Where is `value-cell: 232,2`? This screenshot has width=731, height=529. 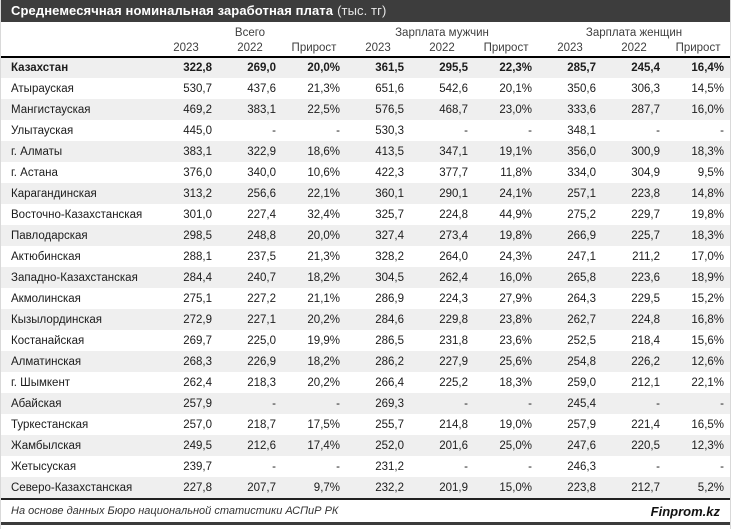 value-cell: 232,2 is located at coordinates (390, 487).